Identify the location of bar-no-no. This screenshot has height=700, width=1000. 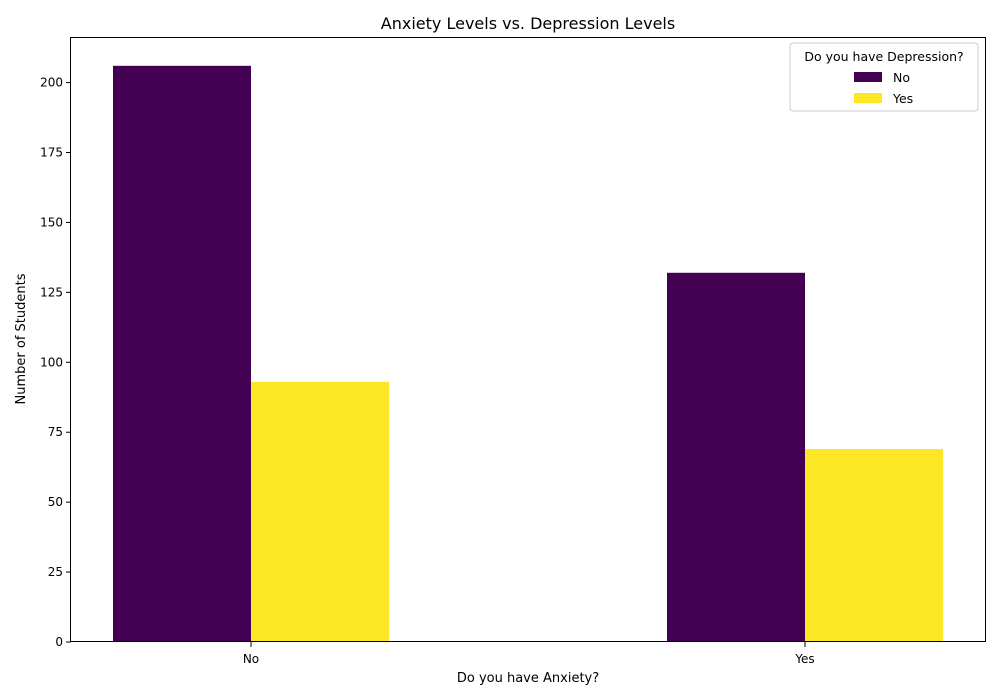
(182, 354).